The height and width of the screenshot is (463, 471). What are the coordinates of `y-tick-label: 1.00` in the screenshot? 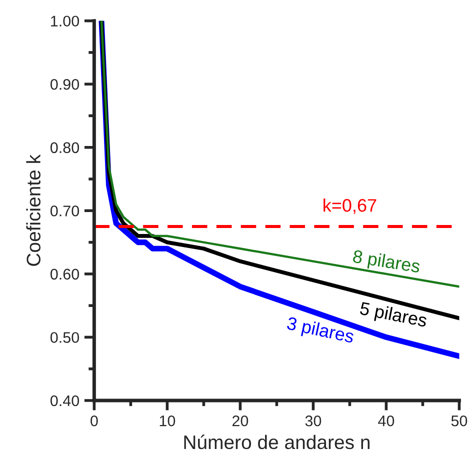 It's located at (65, 21).